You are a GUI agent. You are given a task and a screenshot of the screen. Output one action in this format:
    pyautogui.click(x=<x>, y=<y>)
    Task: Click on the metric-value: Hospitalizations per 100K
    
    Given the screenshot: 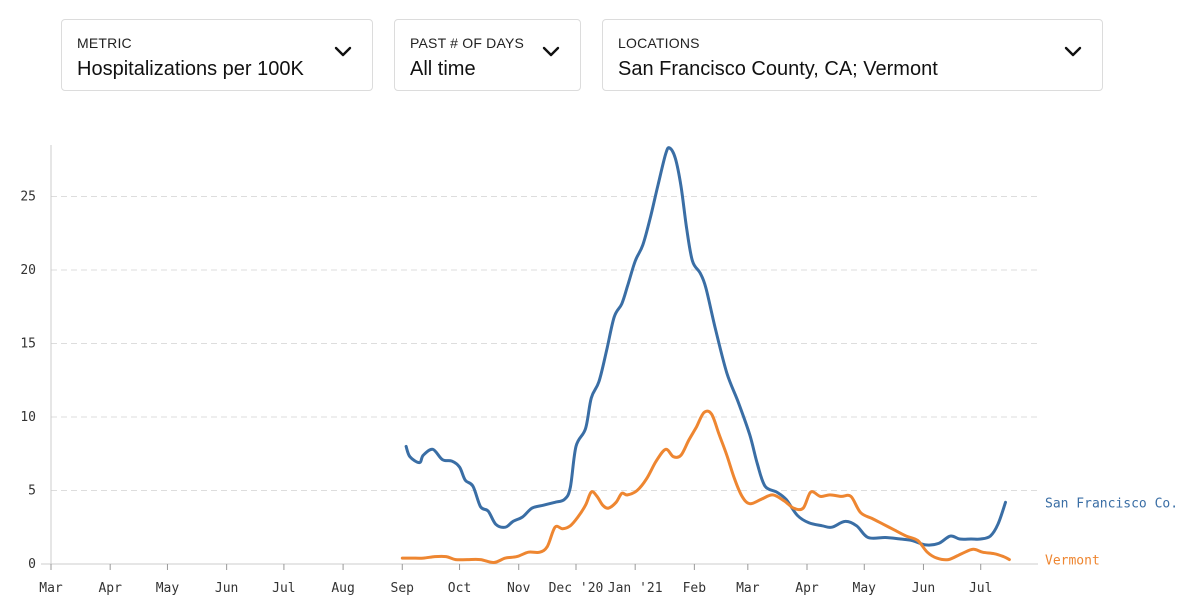 What is the action you would take?
    pyautogui.click(x=190, y=69)
    